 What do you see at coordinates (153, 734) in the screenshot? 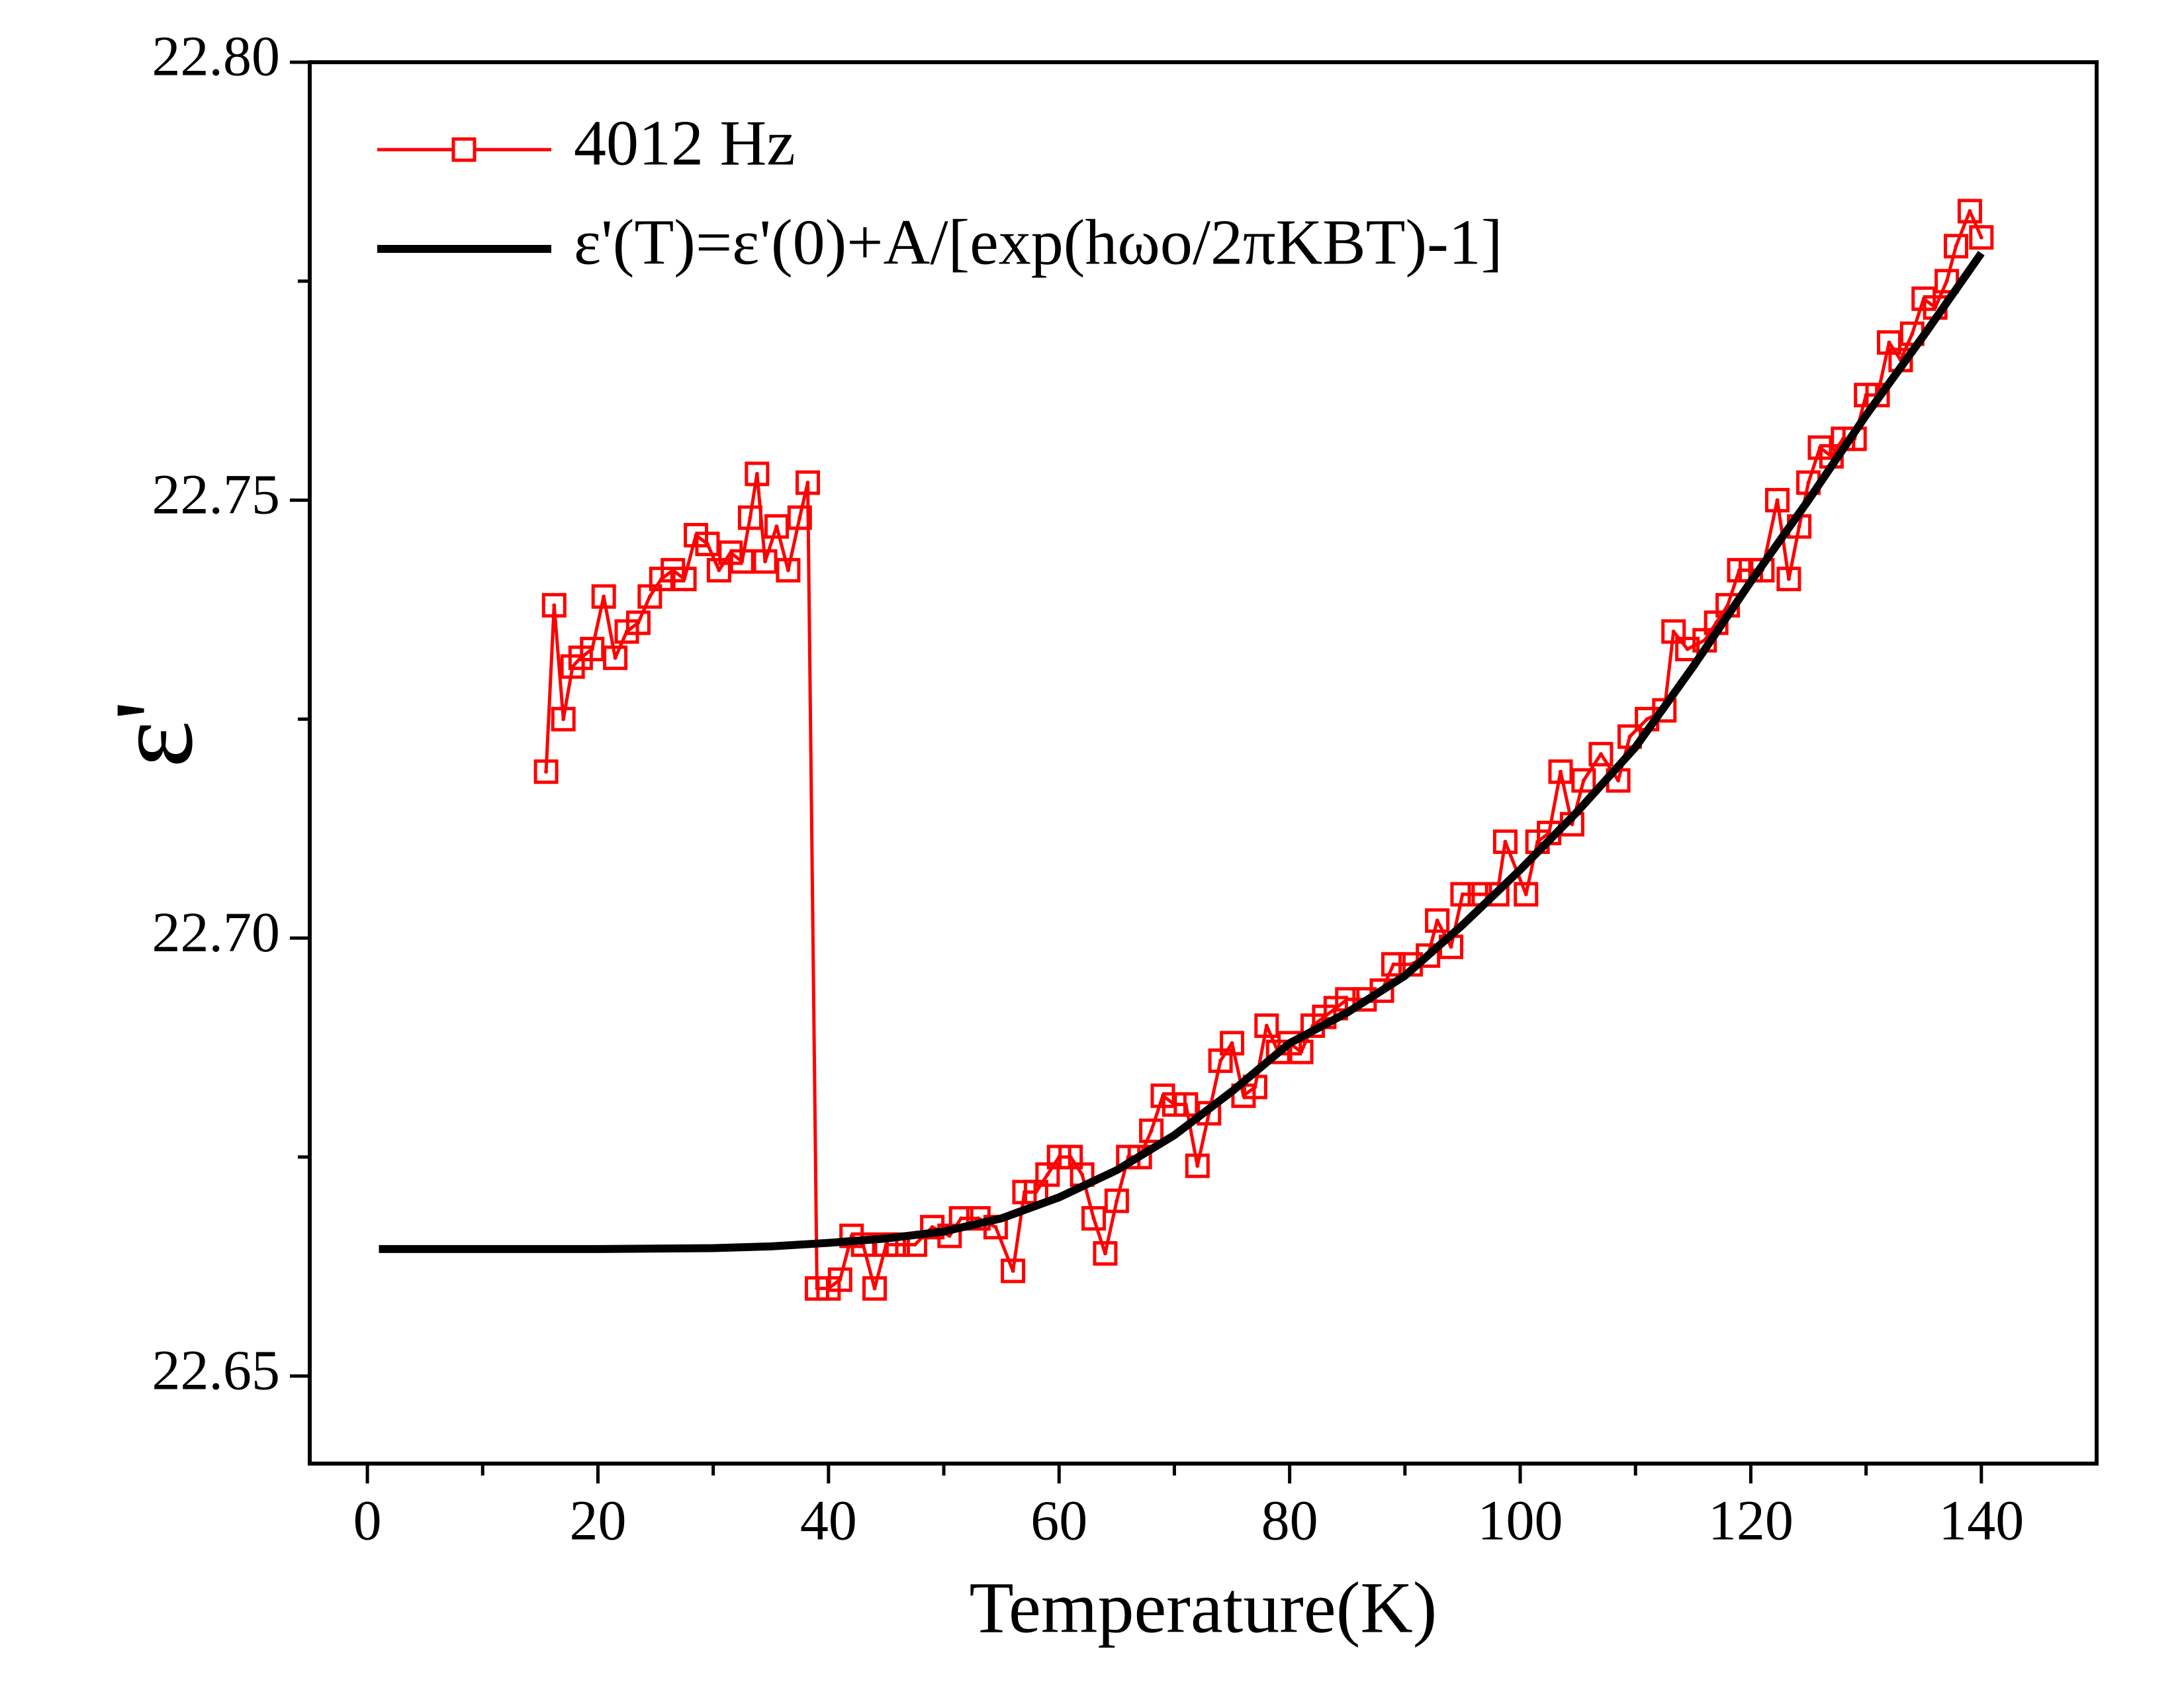
I see `y-axis-label: ε'` at bounding box center [153, 734].